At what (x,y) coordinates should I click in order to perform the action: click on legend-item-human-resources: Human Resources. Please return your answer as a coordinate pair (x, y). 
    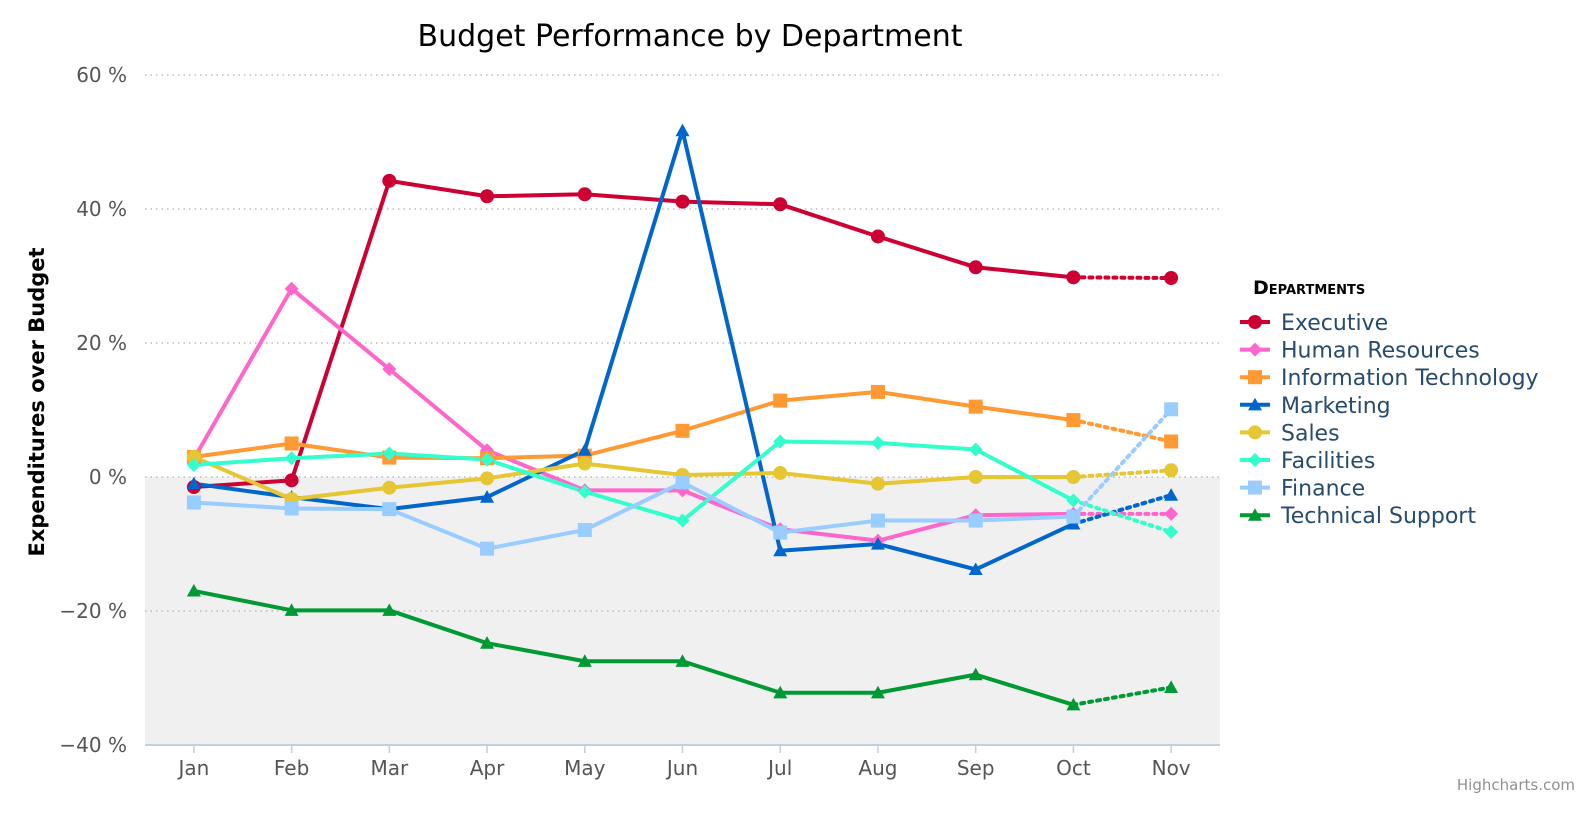
    Looking at the image, I should click on (1360, 351).